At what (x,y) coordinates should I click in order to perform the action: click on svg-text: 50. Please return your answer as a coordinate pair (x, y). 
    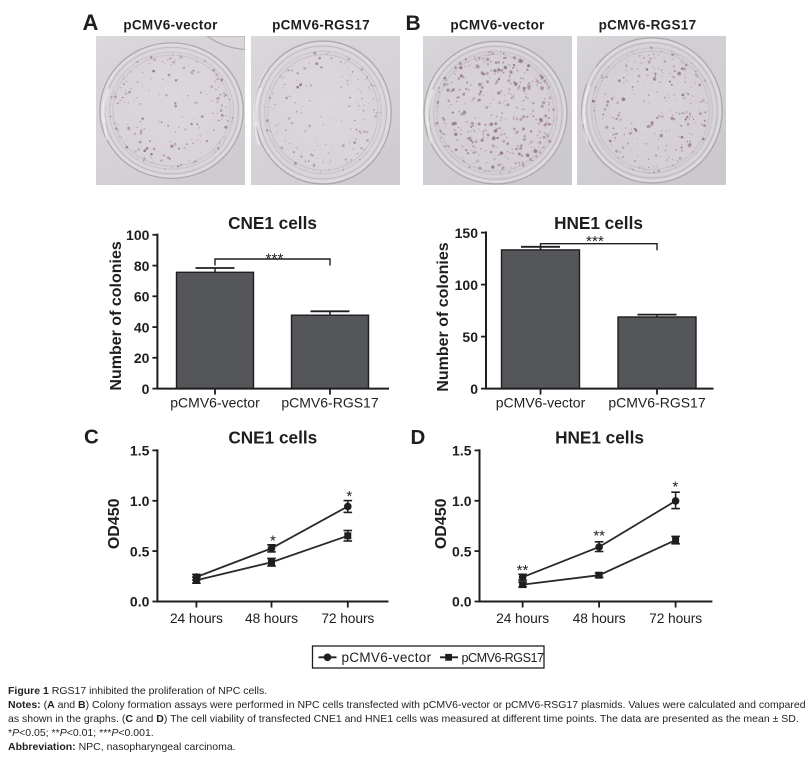
    Looking at the image, I should click on (470, 337).